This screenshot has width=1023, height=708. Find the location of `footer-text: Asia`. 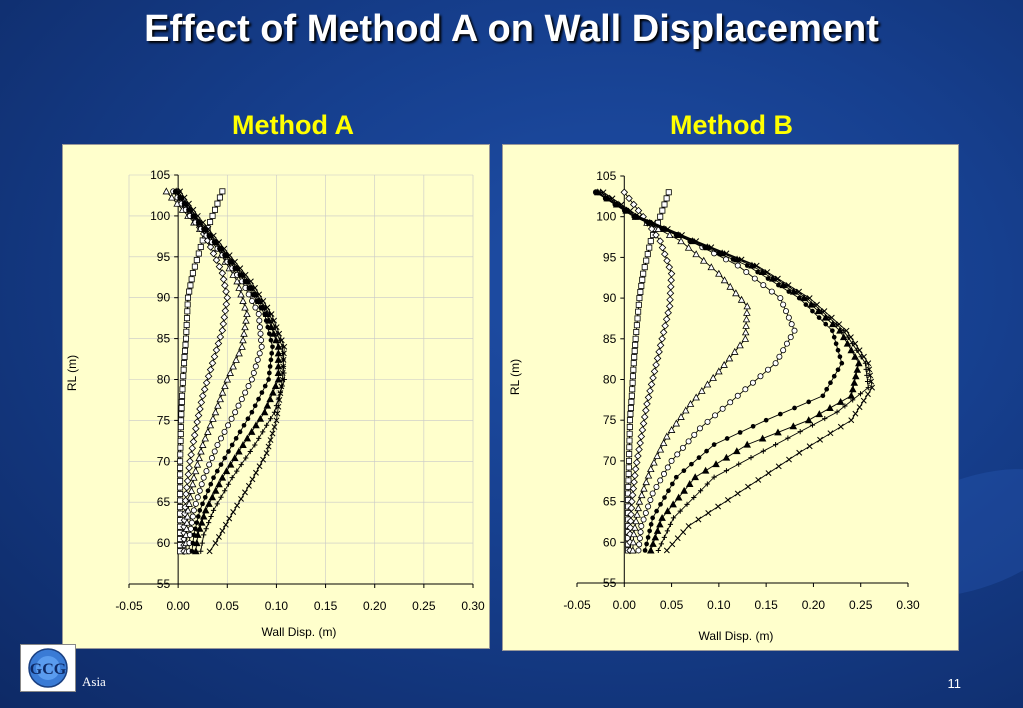

footer-text: Asia is located at coordinates (94, 681).